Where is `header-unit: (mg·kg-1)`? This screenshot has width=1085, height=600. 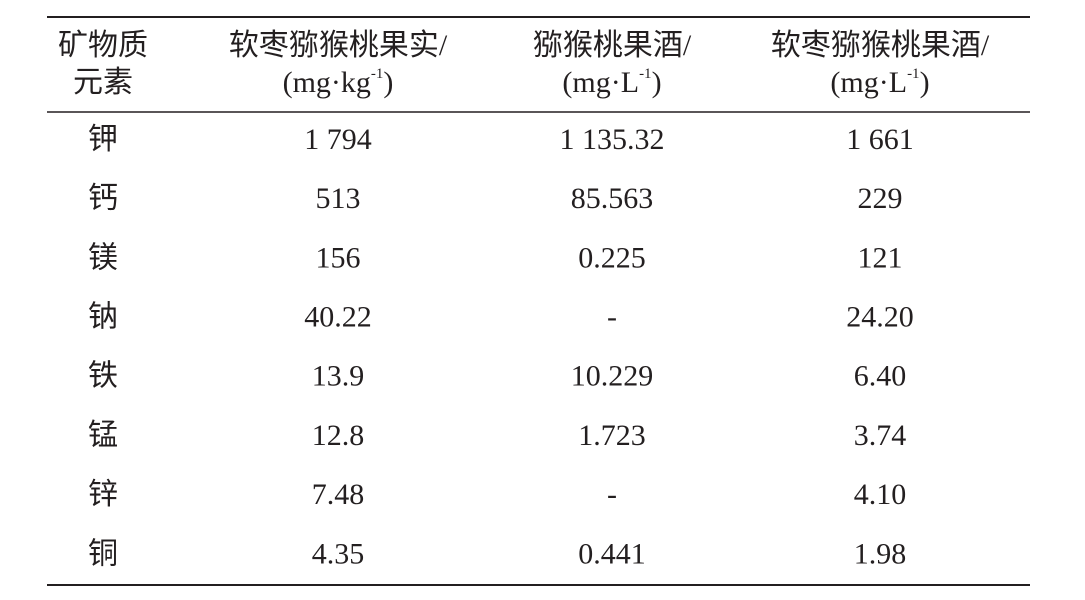 header-unit: (mg·kg-1) is located at coordinates (338, 82).